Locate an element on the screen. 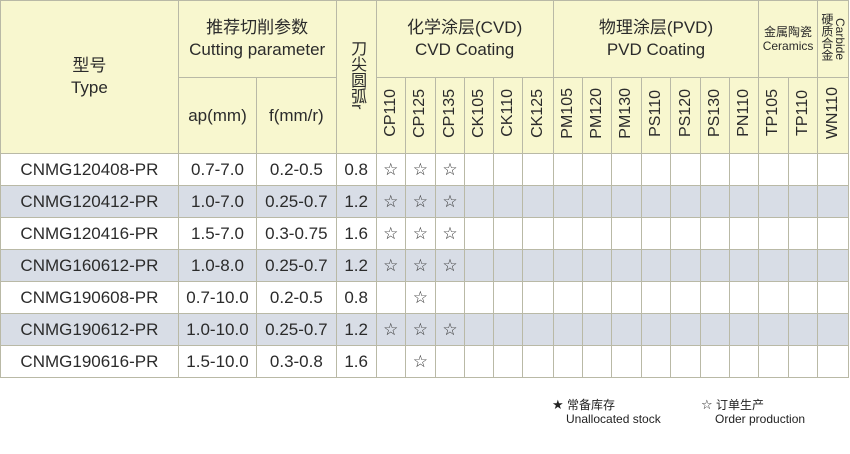 The width and height of the screenshot is (850, 454). grade-header-ps120: PS120 is located at coordinates (686, 115).